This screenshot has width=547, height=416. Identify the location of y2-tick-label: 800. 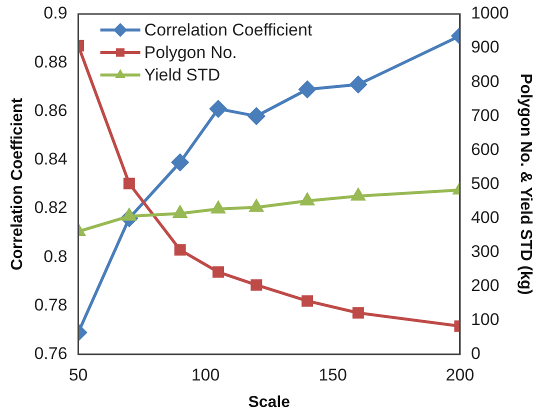
(485, 81).